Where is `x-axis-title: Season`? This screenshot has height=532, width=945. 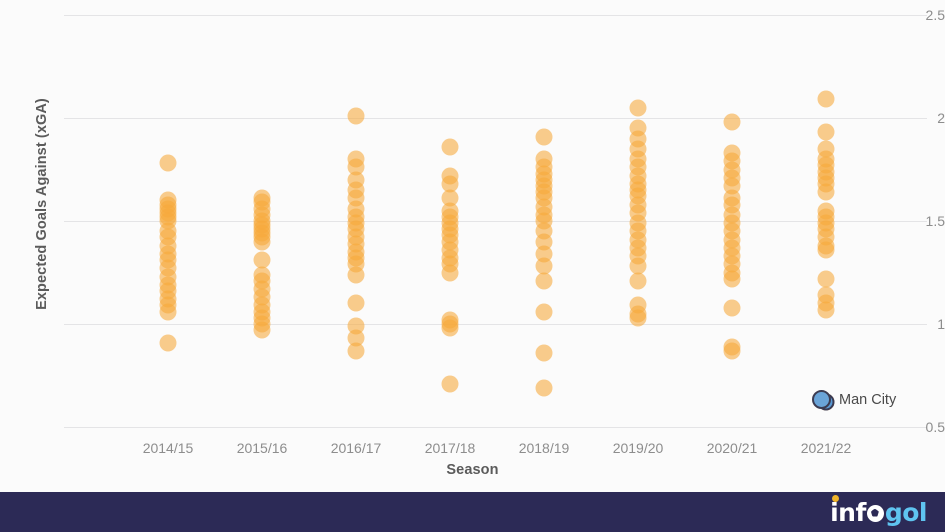 x-axis-title: Season is located at coordinates (472, 470).